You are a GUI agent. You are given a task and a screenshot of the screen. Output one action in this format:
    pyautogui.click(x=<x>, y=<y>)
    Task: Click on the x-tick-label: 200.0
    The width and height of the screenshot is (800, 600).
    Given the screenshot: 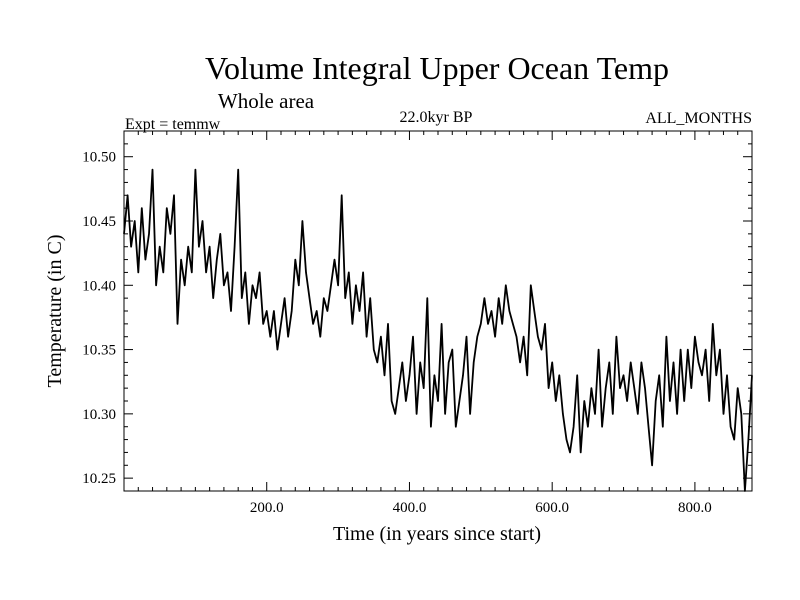 What is the action you would take?
    pyautogui.click(x=267, y=508)
    